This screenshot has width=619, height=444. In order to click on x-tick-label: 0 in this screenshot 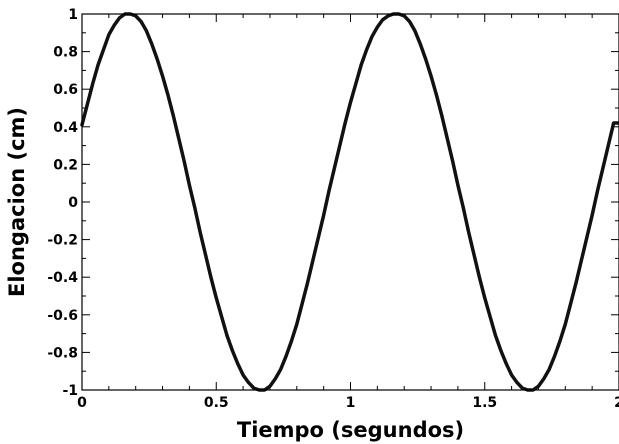, I will do `click(82, 403)`.